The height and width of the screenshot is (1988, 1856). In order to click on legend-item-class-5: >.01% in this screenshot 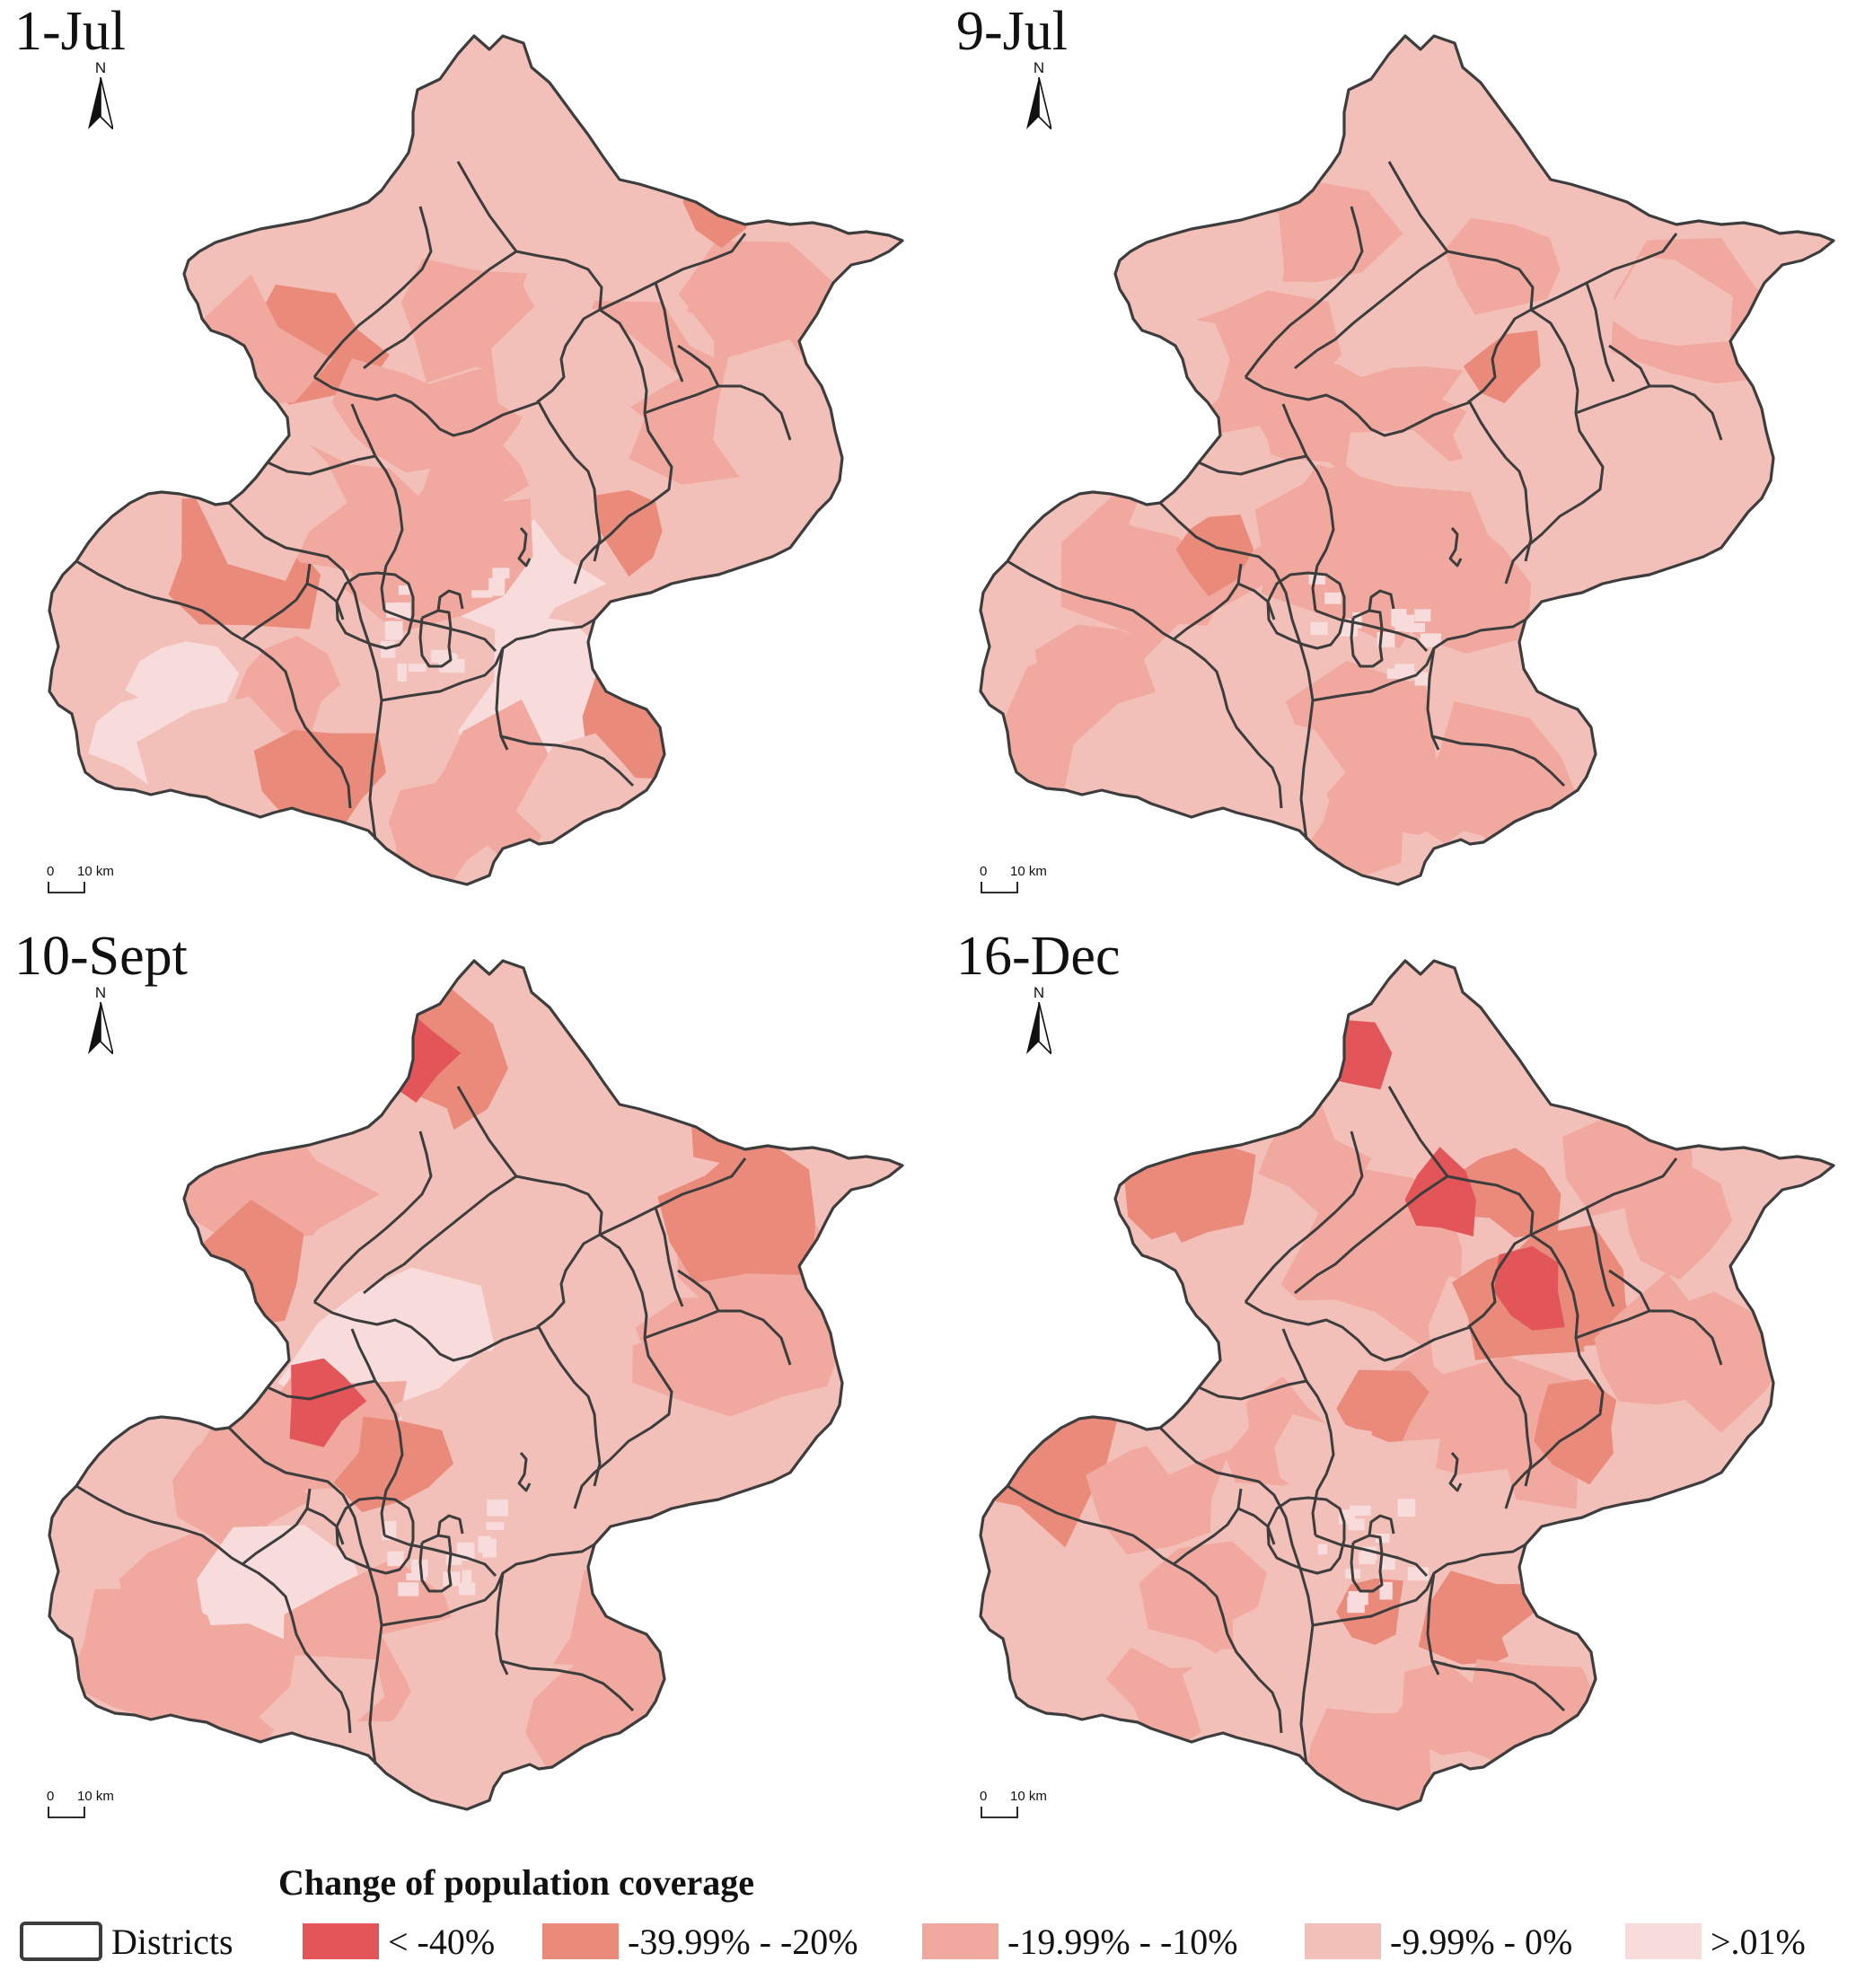, I will do `click(1715, 1941)`.